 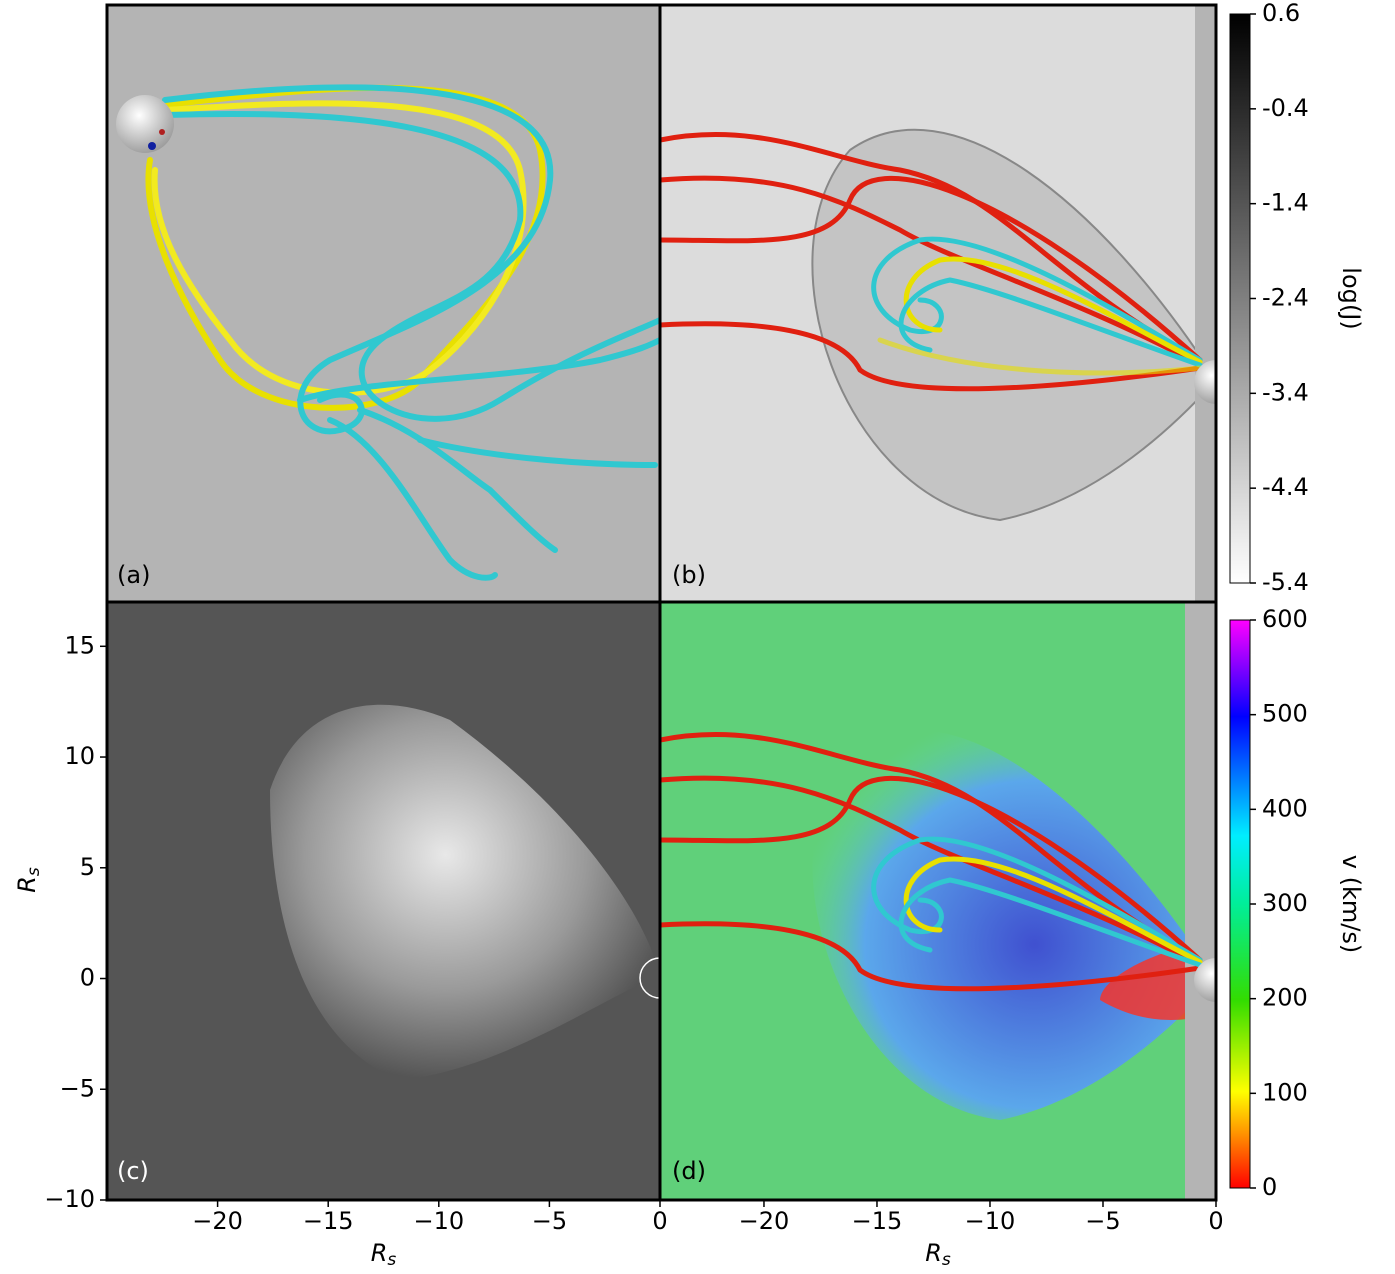 What do you see at coordinates (87, 978) in the screenshot?
I see `y-tick-label: 0` at bounding box center [87, 978].